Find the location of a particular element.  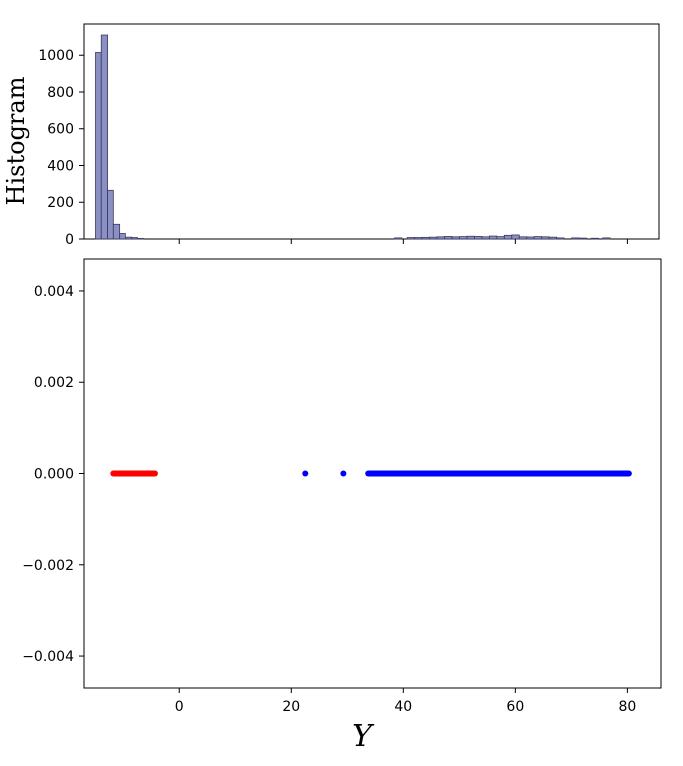

scatter-y-tick-label: 0.002 is located at coordinates (54, 383).